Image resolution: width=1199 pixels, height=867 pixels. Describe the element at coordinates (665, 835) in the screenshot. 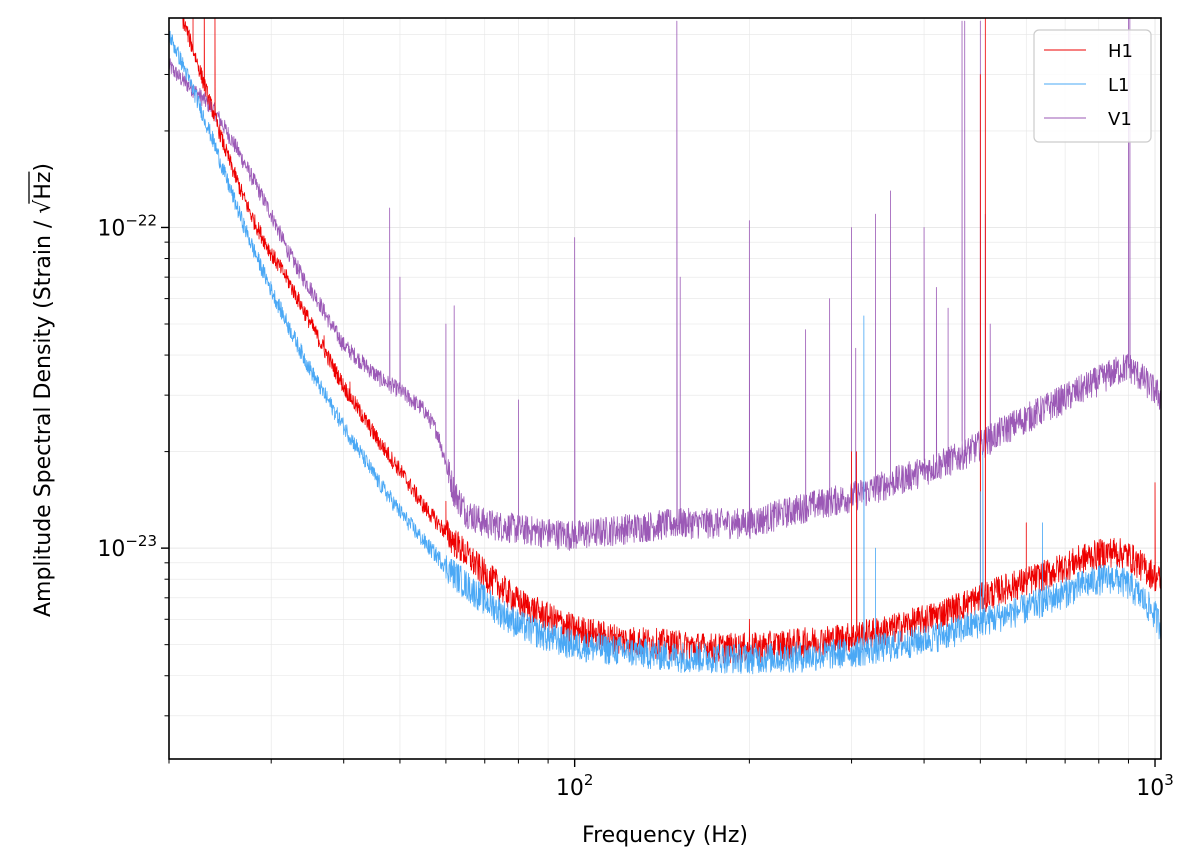

I see `x-axis-label: Frequency (Hz)` at that location.